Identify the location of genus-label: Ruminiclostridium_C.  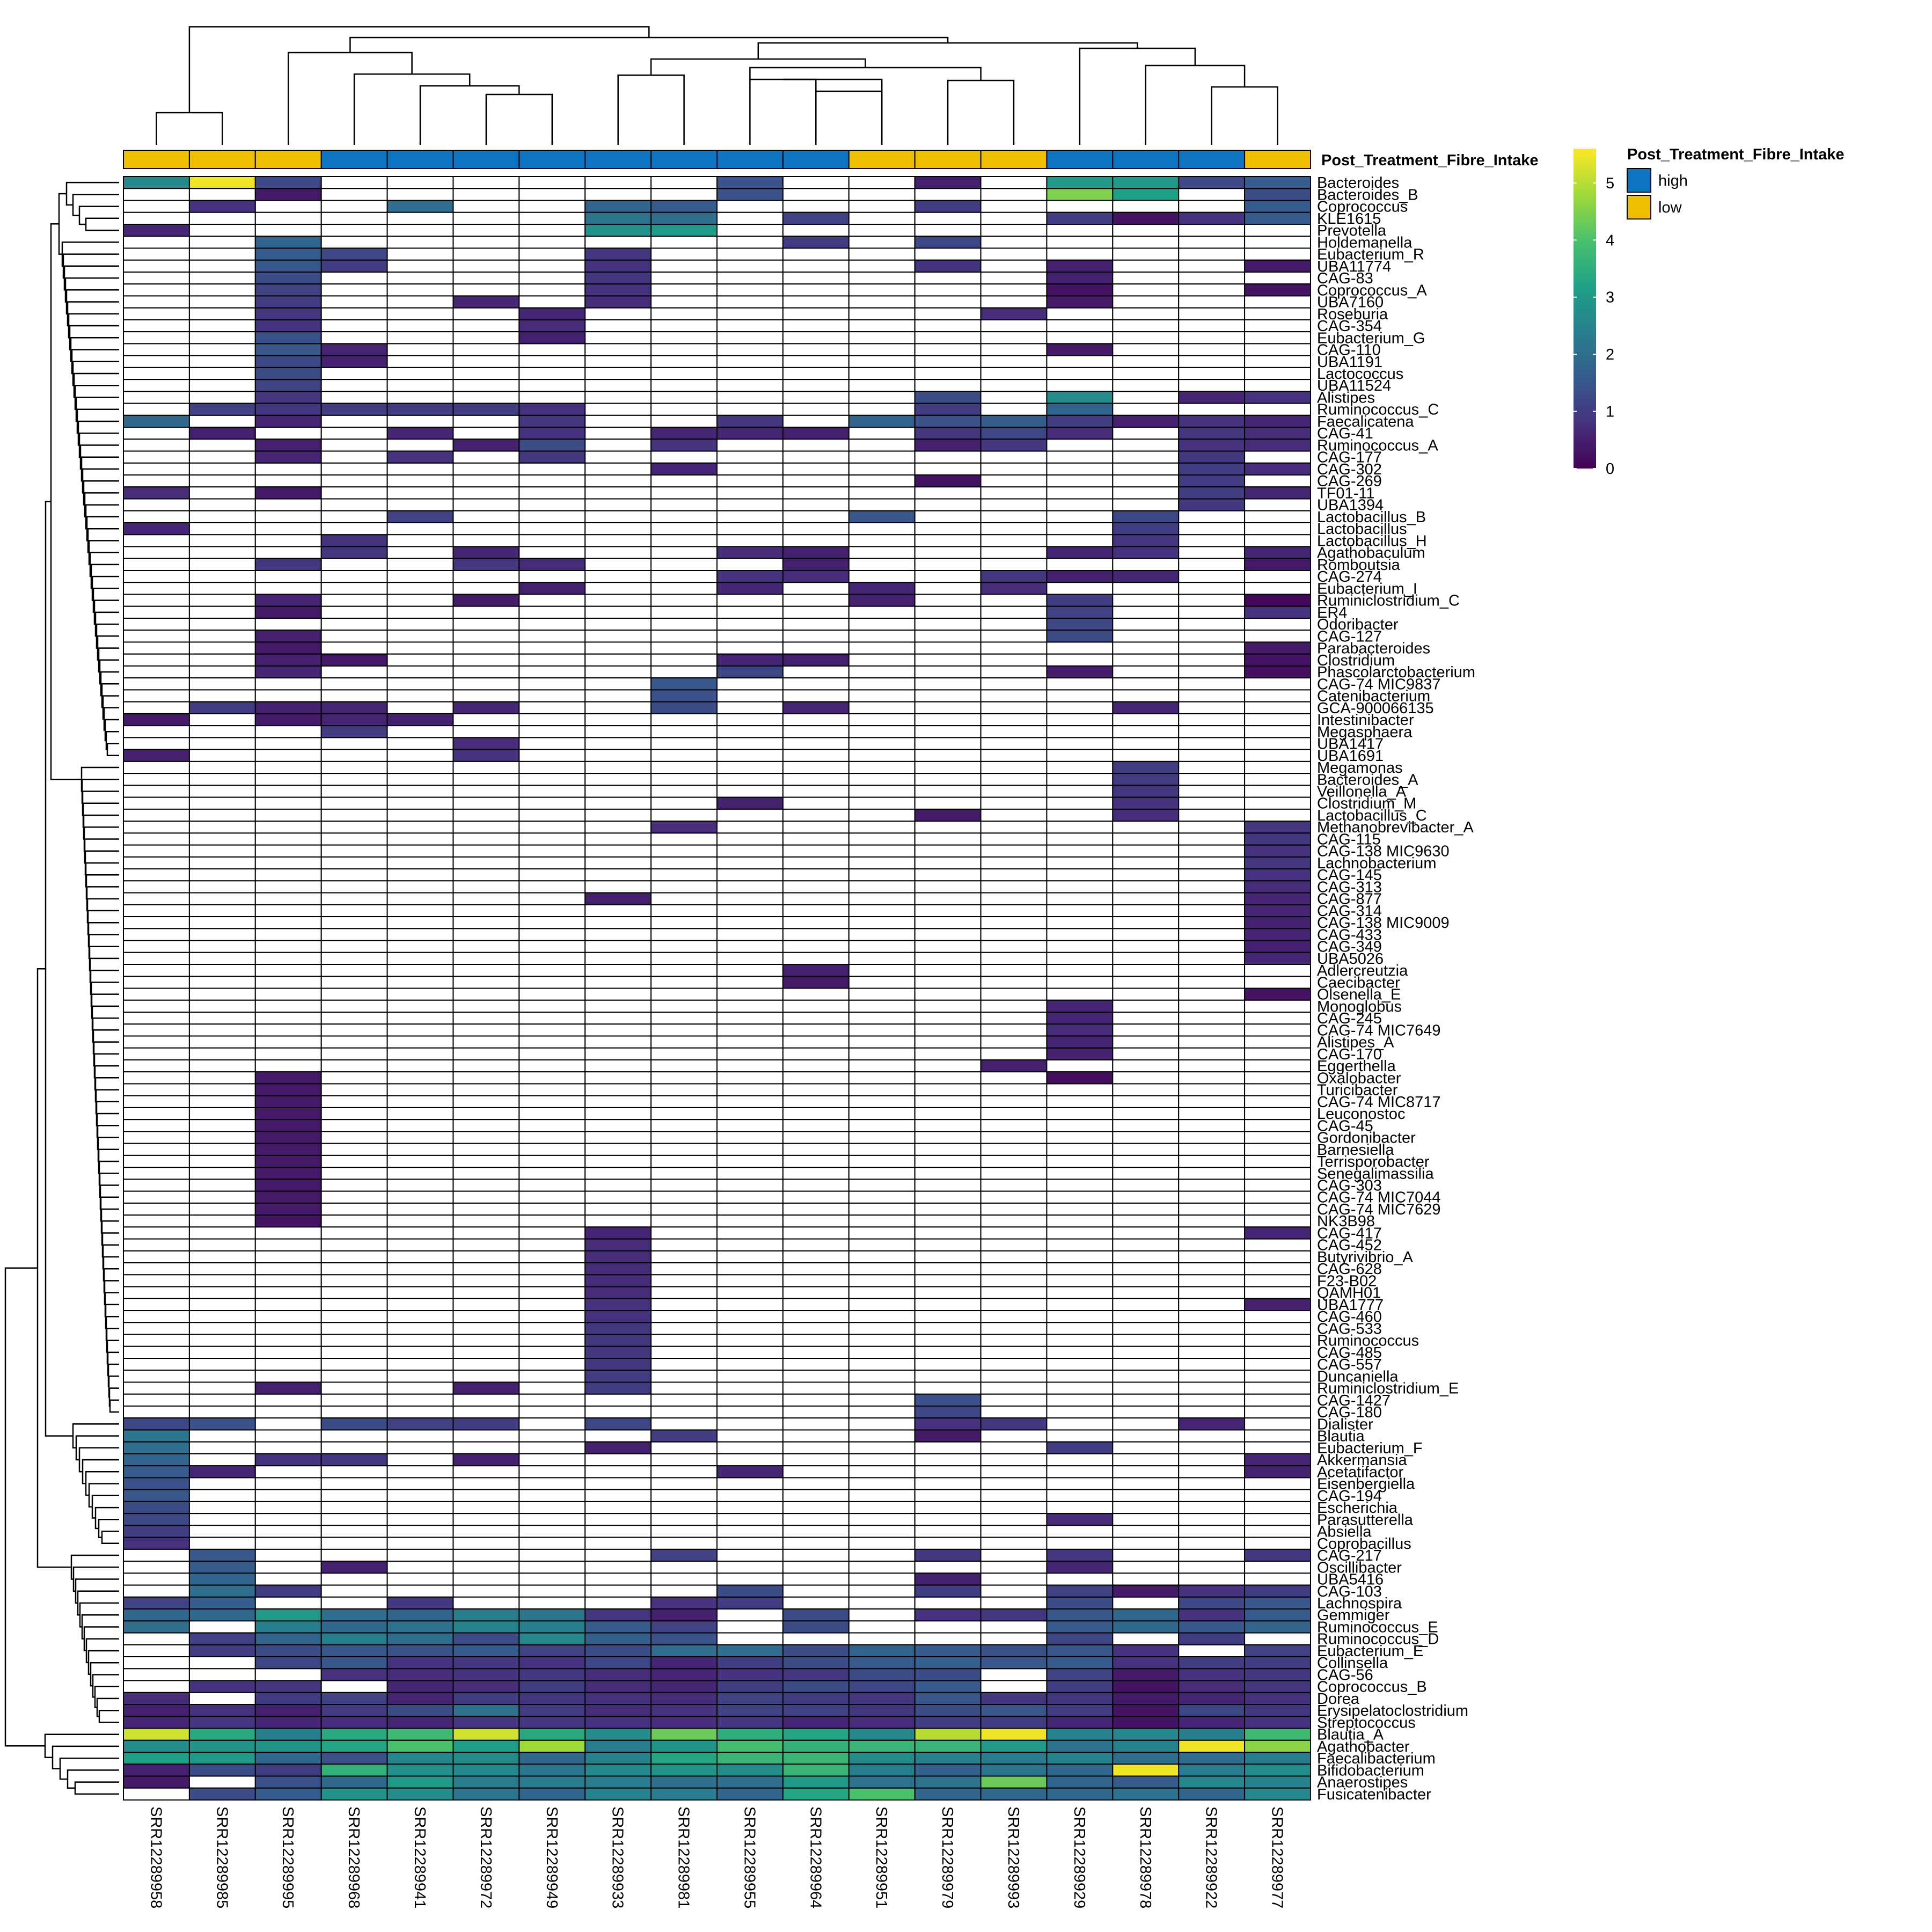
(1388, 601).